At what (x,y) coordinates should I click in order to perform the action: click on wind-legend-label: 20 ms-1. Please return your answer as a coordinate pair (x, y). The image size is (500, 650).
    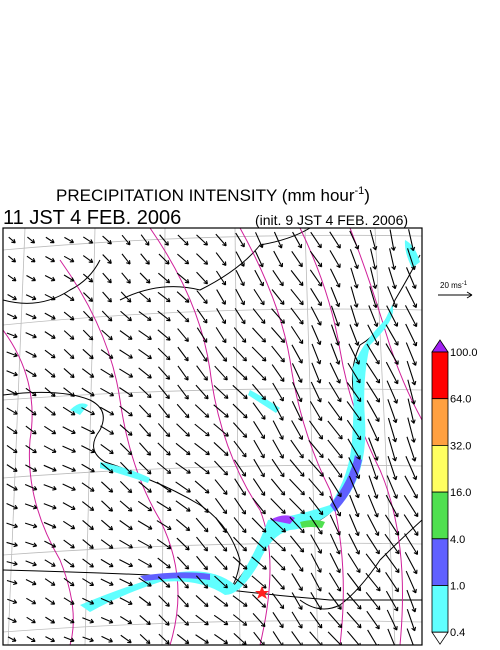
    Looking at the image, I should click on (454, 285).